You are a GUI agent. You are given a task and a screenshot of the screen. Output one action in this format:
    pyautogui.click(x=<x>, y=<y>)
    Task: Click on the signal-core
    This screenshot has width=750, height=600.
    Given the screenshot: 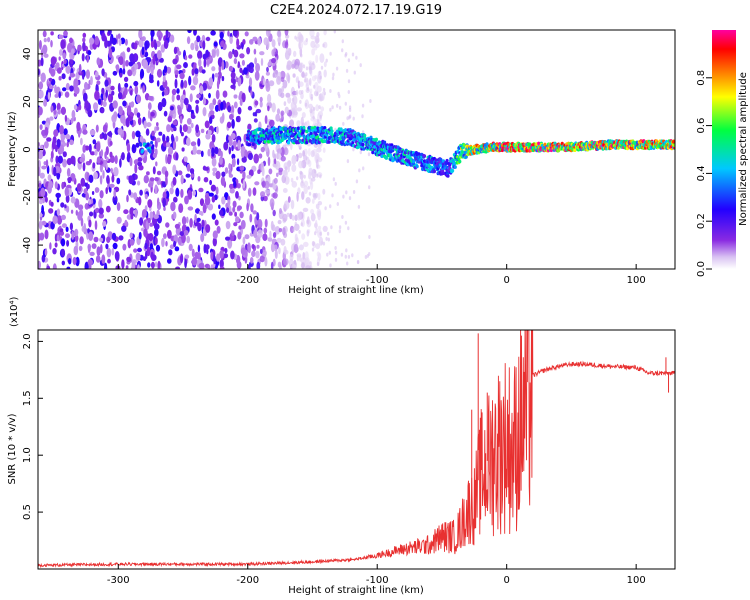 What is the action you would take?
    pyautogui.click(x=527, y=147)
    